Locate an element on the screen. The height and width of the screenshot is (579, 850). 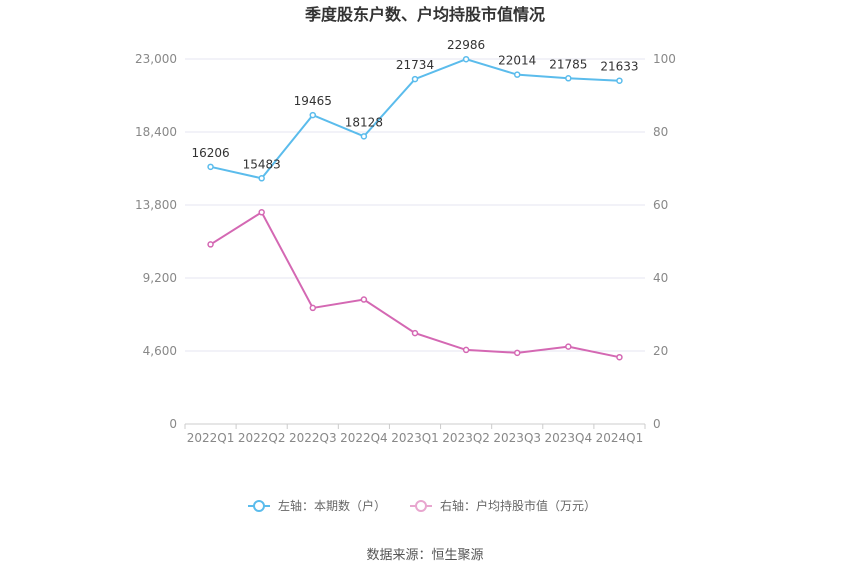
data-label: 21785 is located at coordinates (568, 64).